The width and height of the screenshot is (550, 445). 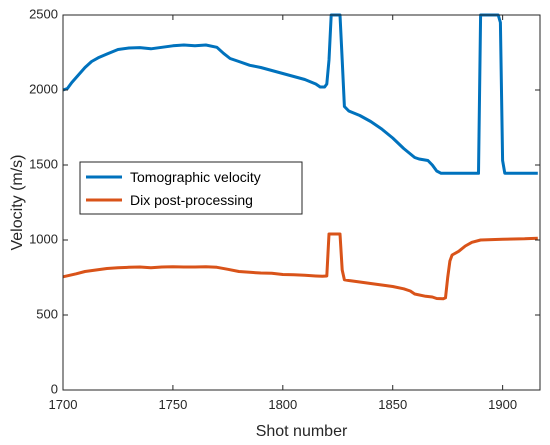 What do you see at coordinates (191, 200) in the screenshot?
I see `legend-label-dix: Dix post-processing` at bounding box center [191, 200].